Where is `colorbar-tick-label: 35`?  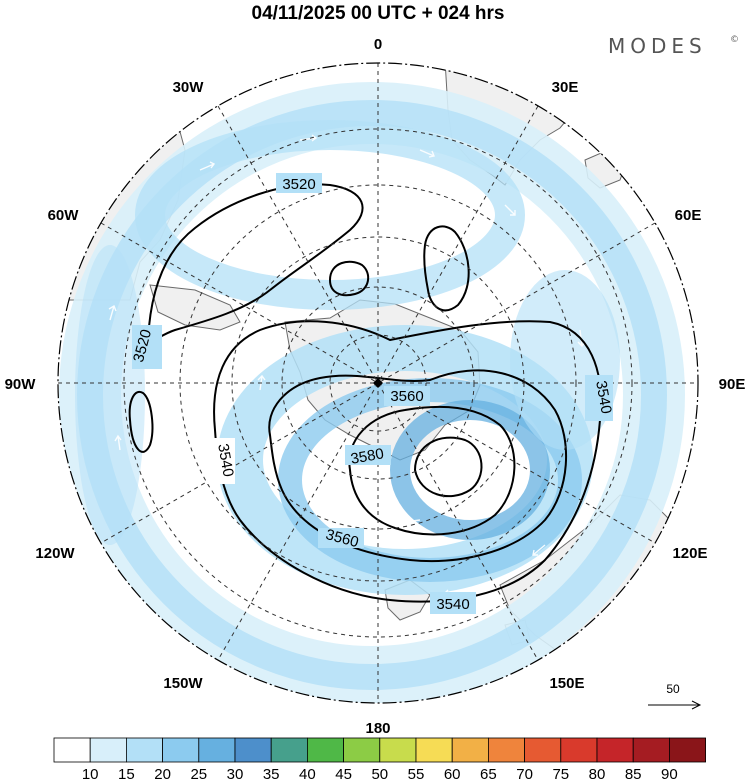
colorbar-tick-label: 35 is located at coordinates (271, 774).